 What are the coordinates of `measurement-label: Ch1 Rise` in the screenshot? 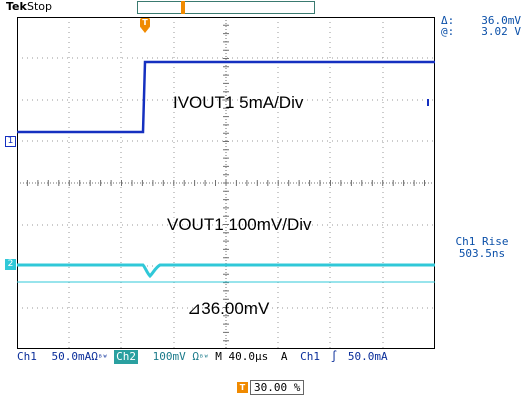 It's located at (482, 241).